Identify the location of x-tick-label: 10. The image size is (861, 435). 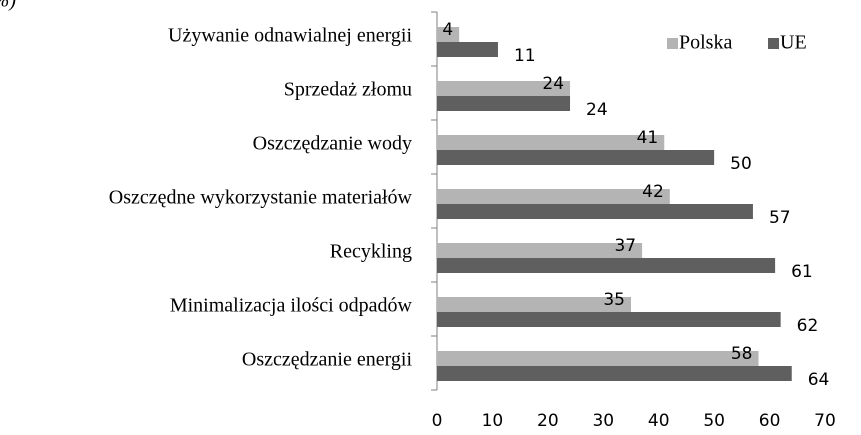
(493, 421).